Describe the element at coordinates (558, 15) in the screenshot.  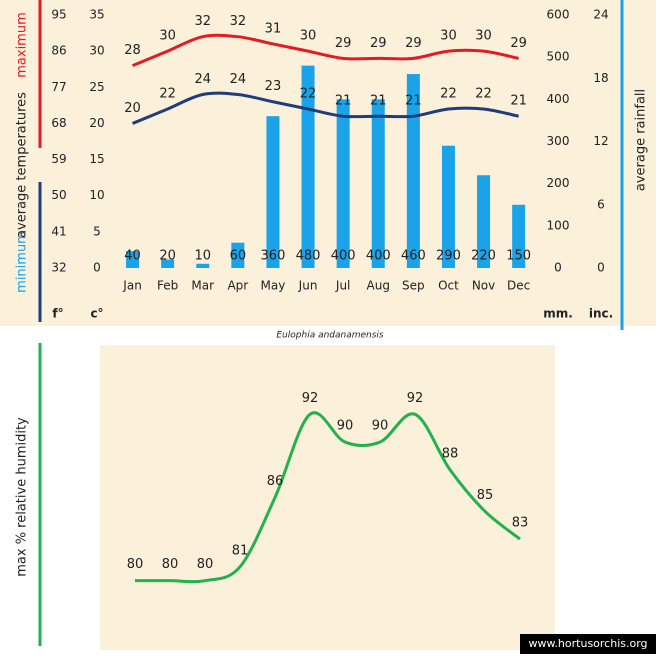
I see `y2-tick-label: 600` at that location.